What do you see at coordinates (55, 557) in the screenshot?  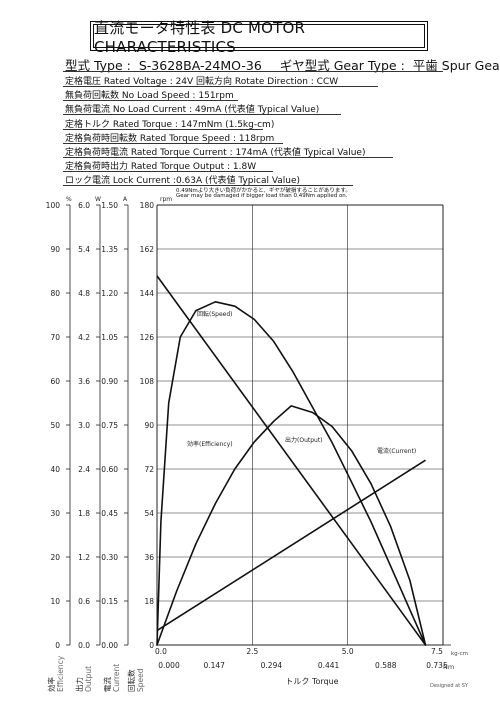 I see `efficiency-tick-label: 20` at bounding box center [55, 557].